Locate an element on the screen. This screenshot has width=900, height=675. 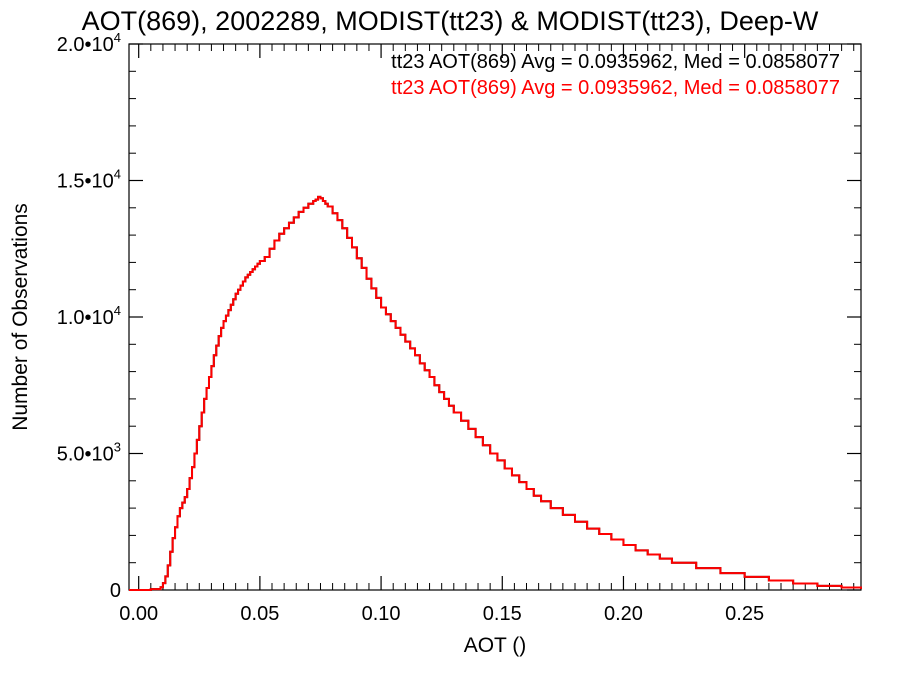
x-tick-label: 0.05 is located at coordinates (259, 614).